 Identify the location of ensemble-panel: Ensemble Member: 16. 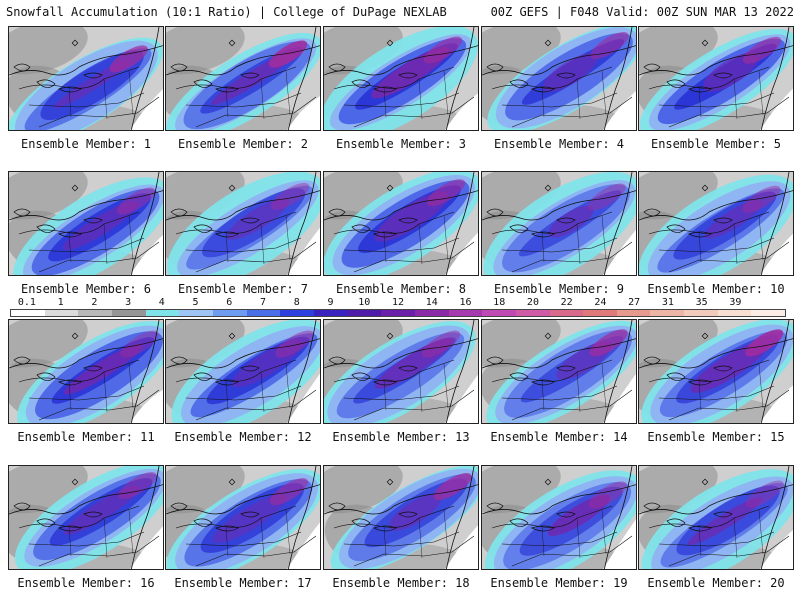
(86, 528).